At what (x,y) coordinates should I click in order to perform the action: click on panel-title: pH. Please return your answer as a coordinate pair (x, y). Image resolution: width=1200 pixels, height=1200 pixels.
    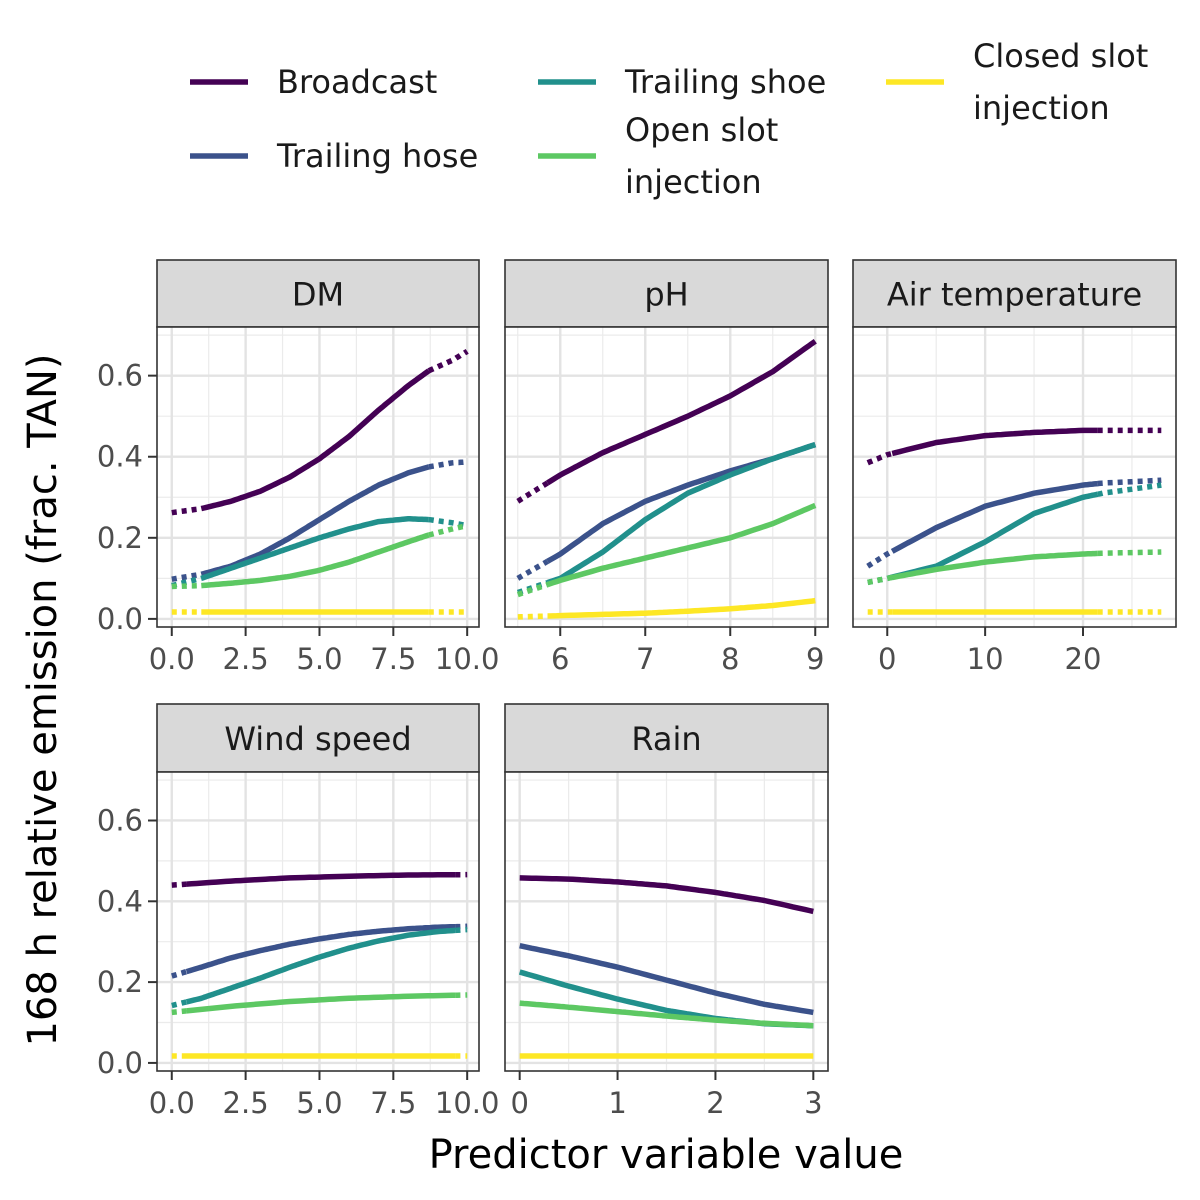
    Looking at the image, I should click on (666, 295).